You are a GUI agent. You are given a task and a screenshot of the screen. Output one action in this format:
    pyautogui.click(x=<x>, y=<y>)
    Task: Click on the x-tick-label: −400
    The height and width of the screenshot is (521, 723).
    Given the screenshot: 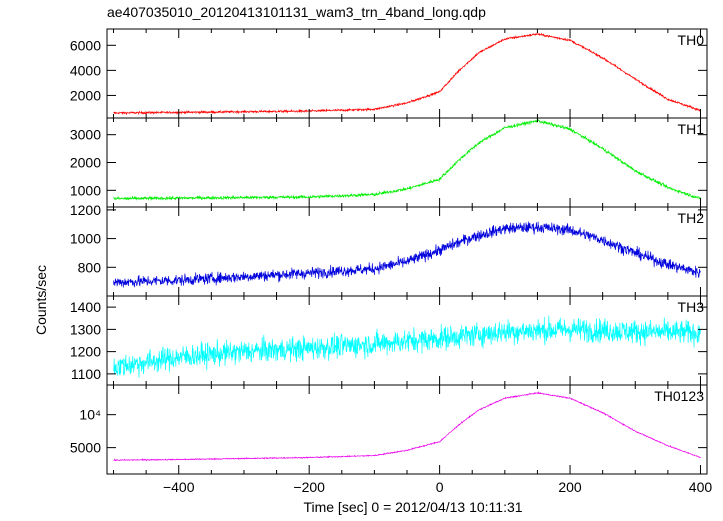 What is the action you would take?
    pyautogui.click(x=179, y=487)
    